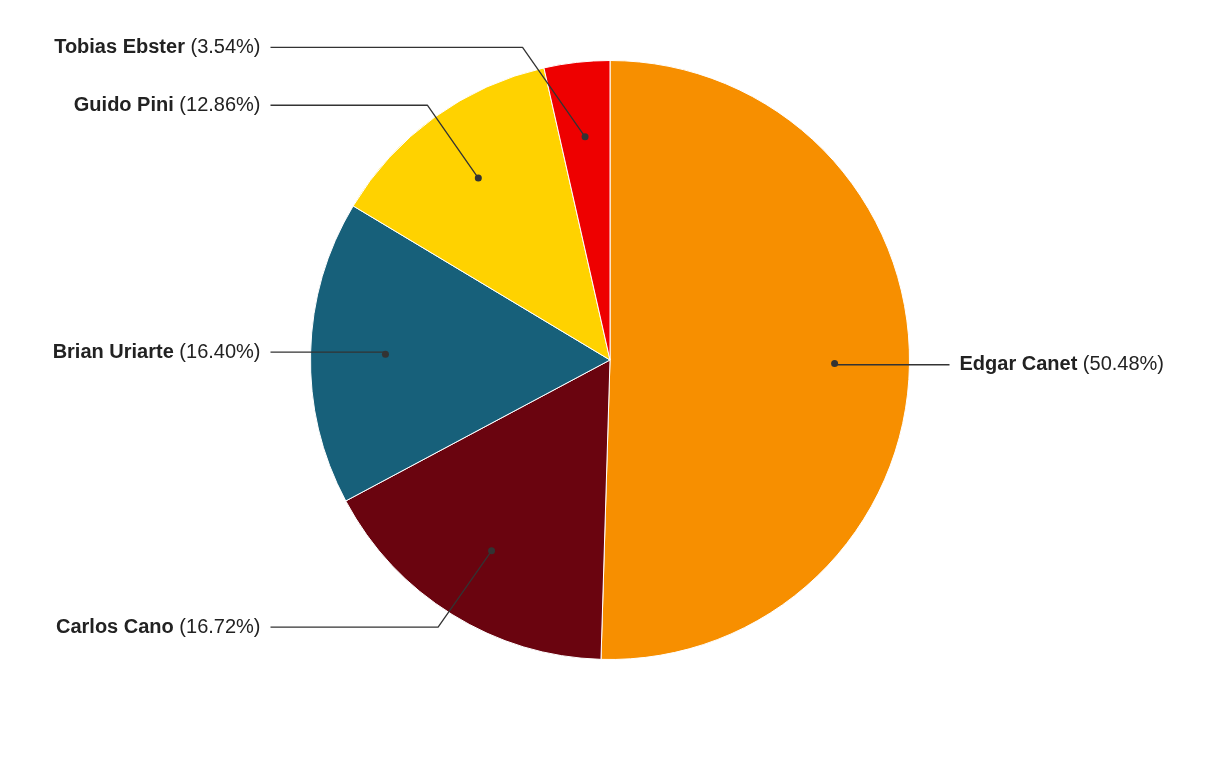 This screenshot has height=766, width=1220. Describe the element at coordinates (1121, 363) in the screenshot. I see `data-label: (50.48%)` at that location.